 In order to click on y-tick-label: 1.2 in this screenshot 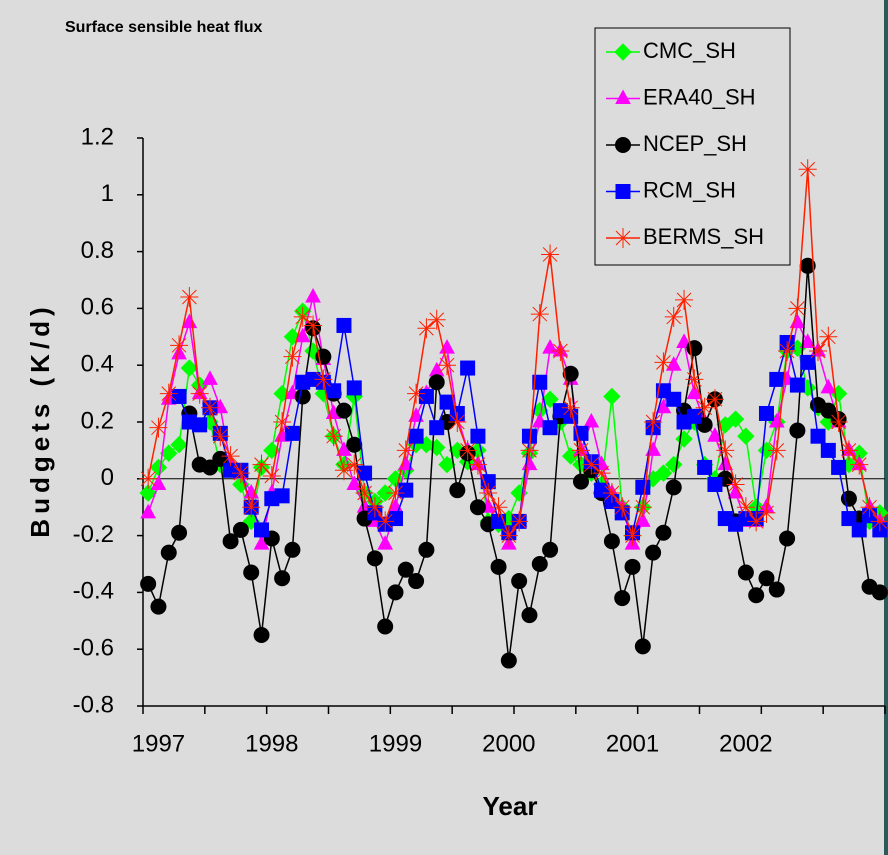, I will do `click(97, 136)`.